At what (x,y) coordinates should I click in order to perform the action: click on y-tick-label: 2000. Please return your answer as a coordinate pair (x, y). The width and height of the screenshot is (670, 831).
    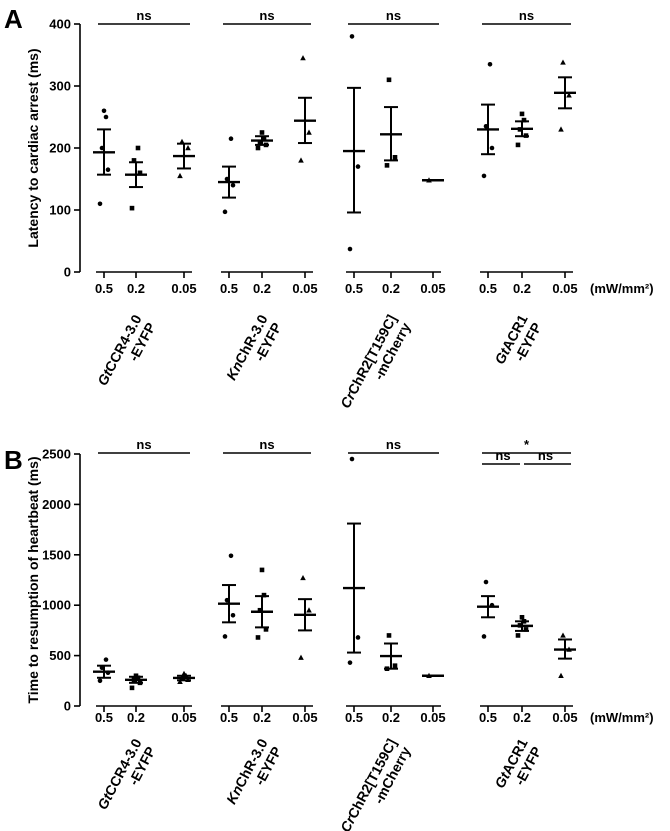
    Looking at the image, I should click on (56, 504).